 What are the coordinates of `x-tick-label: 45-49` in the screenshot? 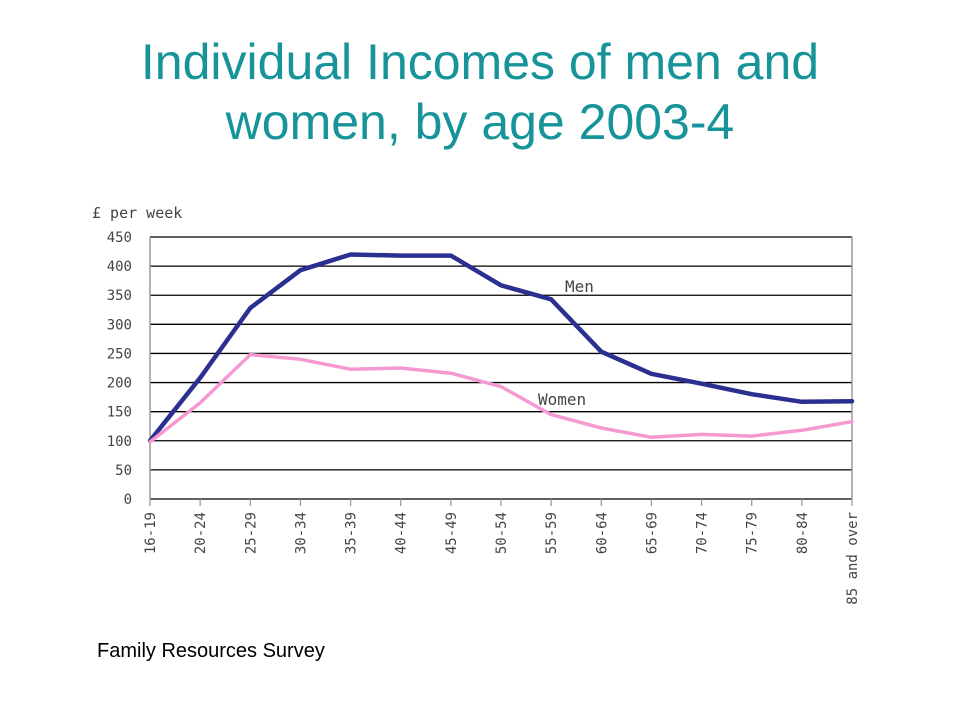 It's located at (452, 533).